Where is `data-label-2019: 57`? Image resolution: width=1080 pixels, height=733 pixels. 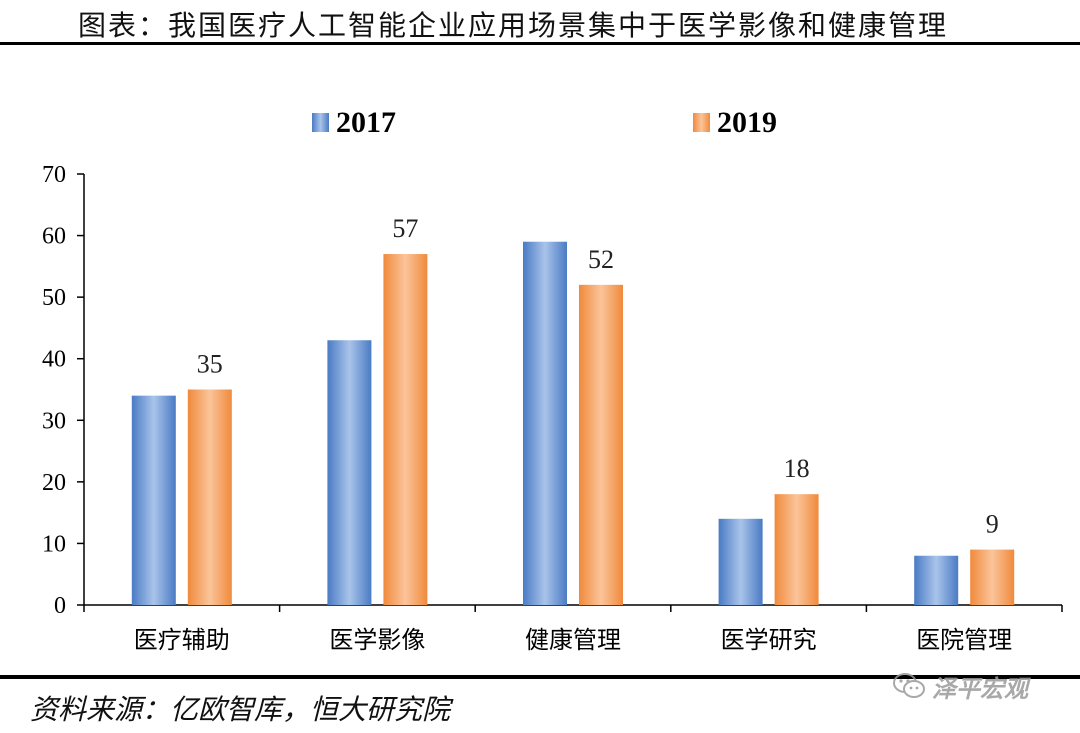 data-label-2019: 57 is located at coordinates (405, 228).